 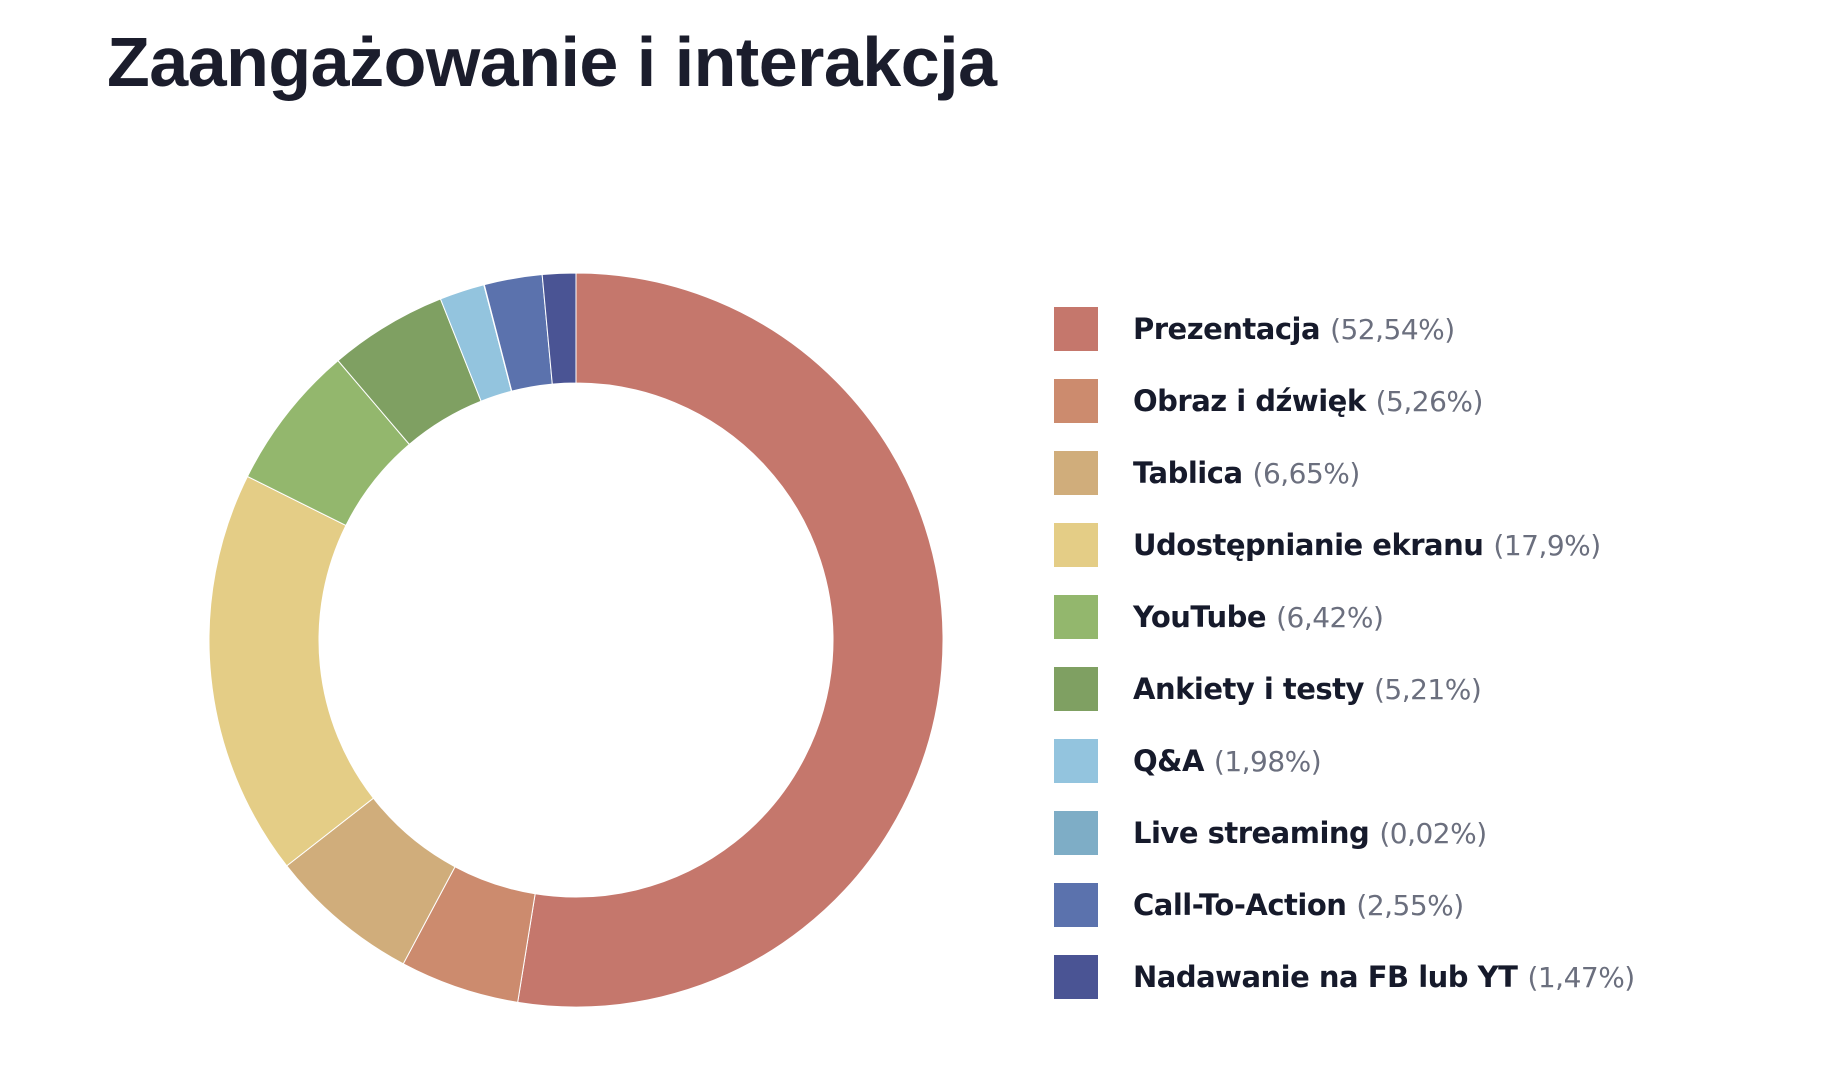 I want to click on legend-item: YouTube (6,42%), so click(x=1344, y=617).